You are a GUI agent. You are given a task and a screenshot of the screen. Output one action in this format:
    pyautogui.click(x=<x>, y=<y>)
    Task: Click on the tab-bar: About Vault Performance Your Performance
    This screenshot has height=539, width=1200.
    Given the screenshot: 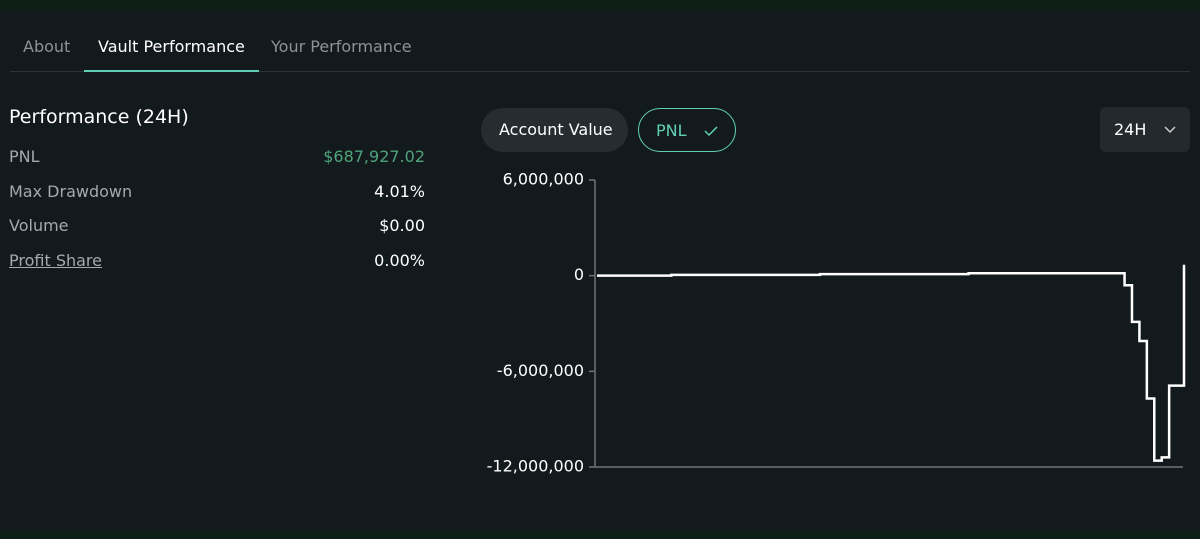 What is the action you would take?
    pyautogui.click(x=600, y=47)
    